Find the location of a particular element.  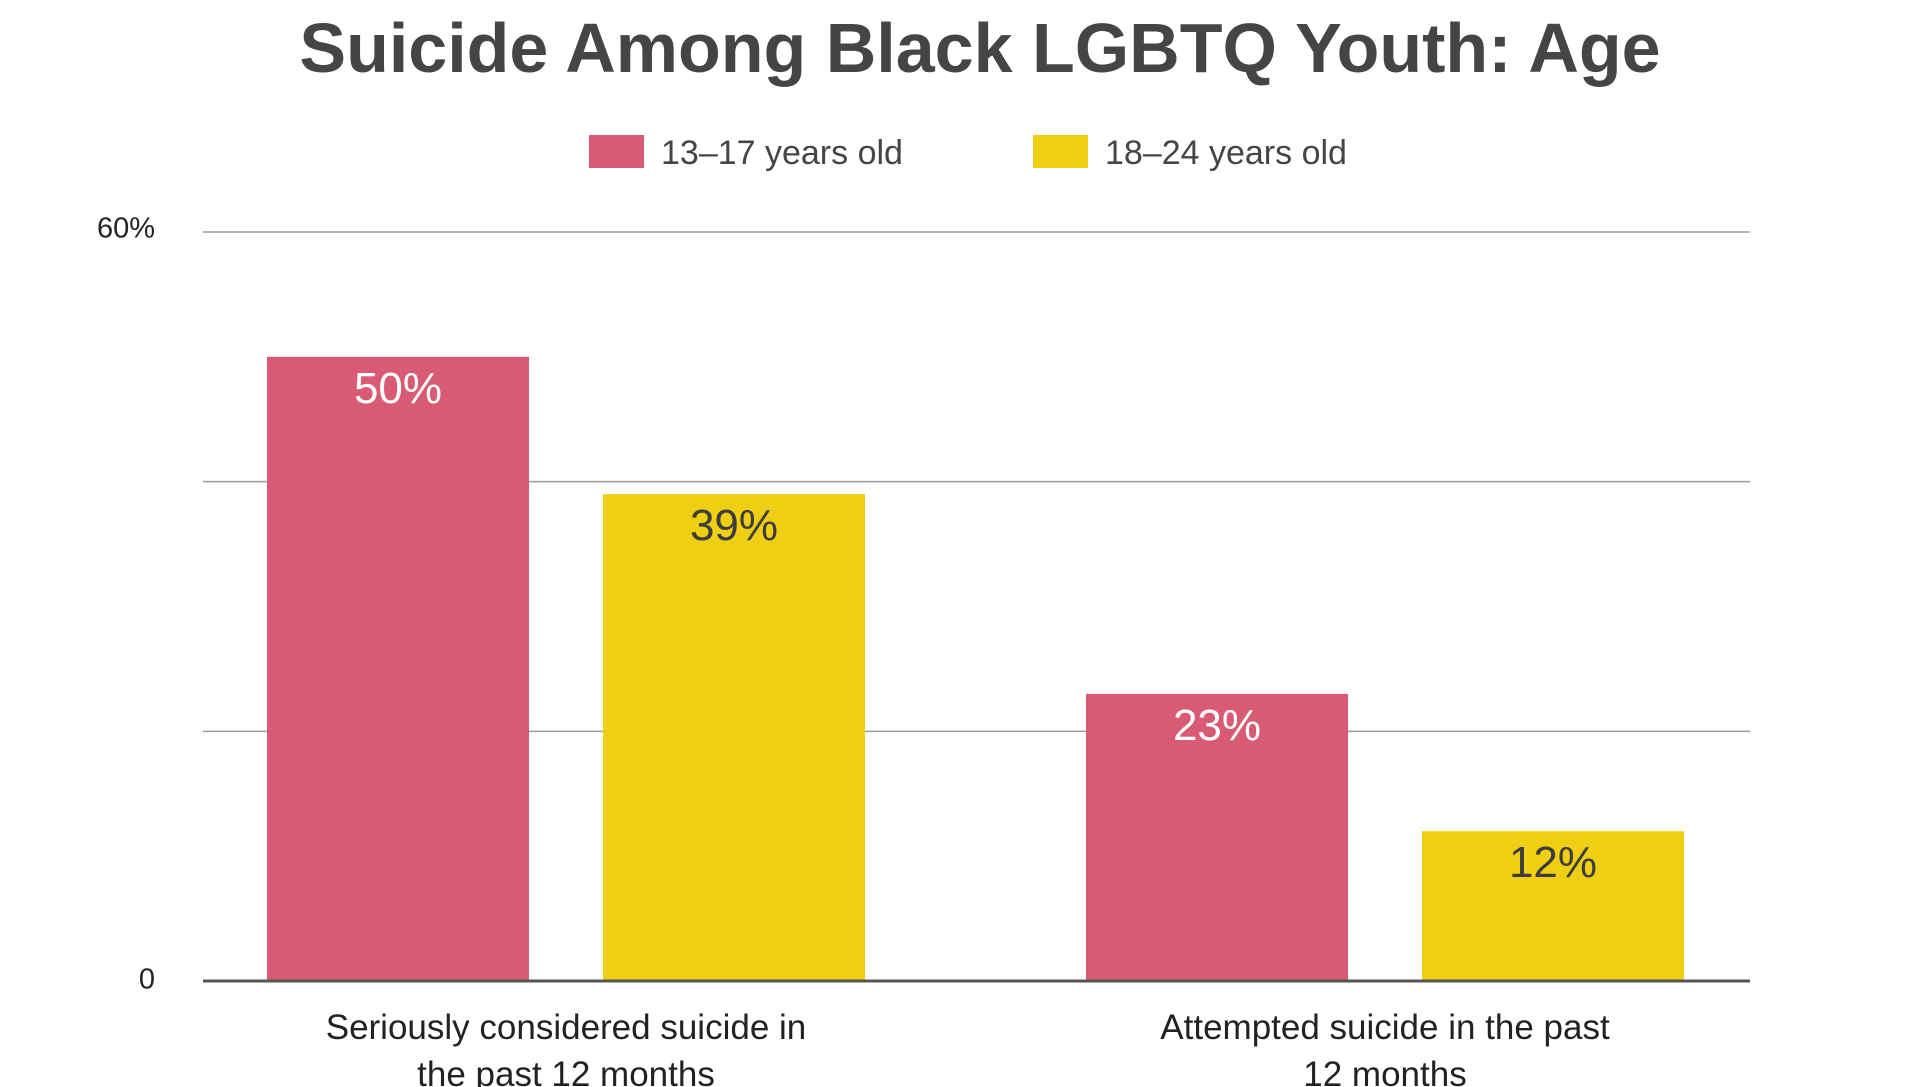

value-label-series1-cat1: 12% is located at coordinates (1553, 862).